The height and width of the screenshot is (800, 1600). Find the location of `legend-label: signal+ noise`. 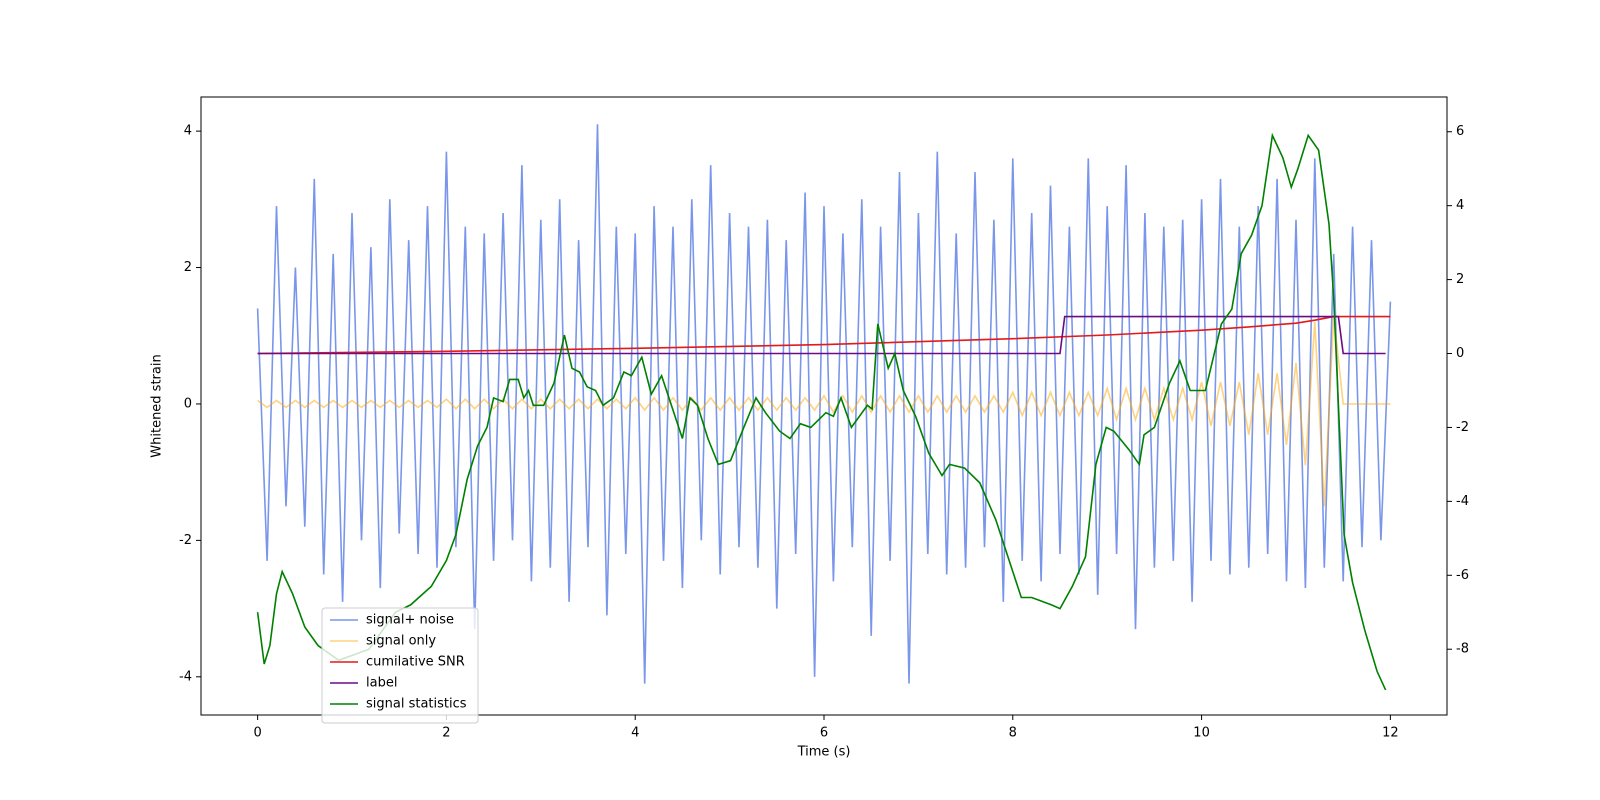

legend-label: signal+ noise is located at coordinates (410, 620).